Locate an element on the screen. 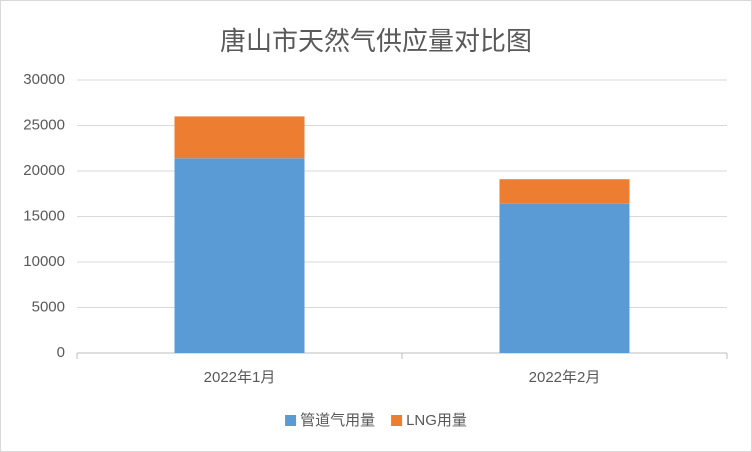  y-tick-label: 5000 is located at coordinates (48, 306).